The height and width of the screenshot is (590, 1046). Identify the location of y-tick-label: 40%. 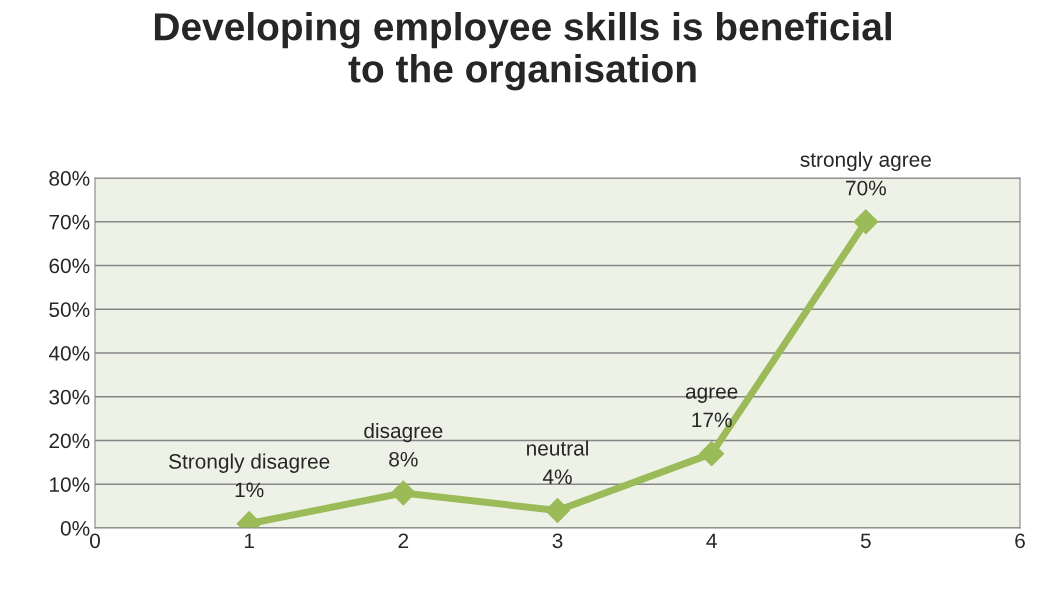
(69, 353).